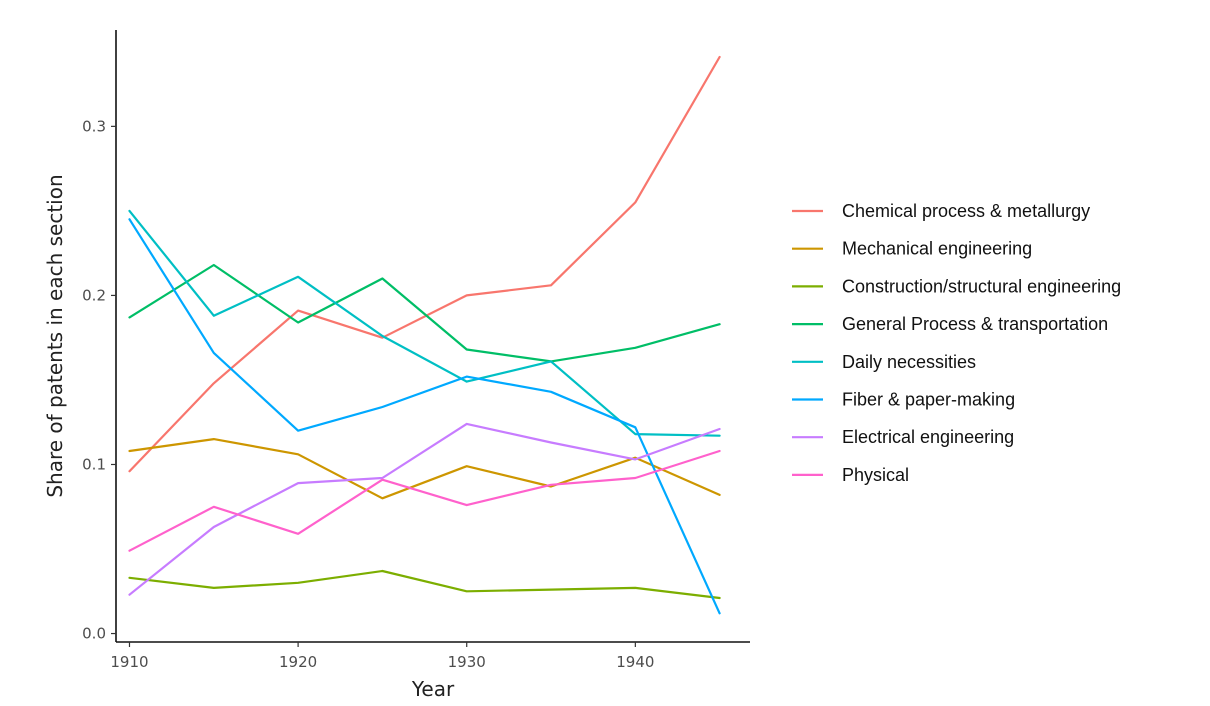 Image resolution: width=1210 pixels, height=706 pixels. What do you see at coordinates (94, 634) in the screenshot?
I see `y-tick-label: 0.0` at bounding box center [94, 634].